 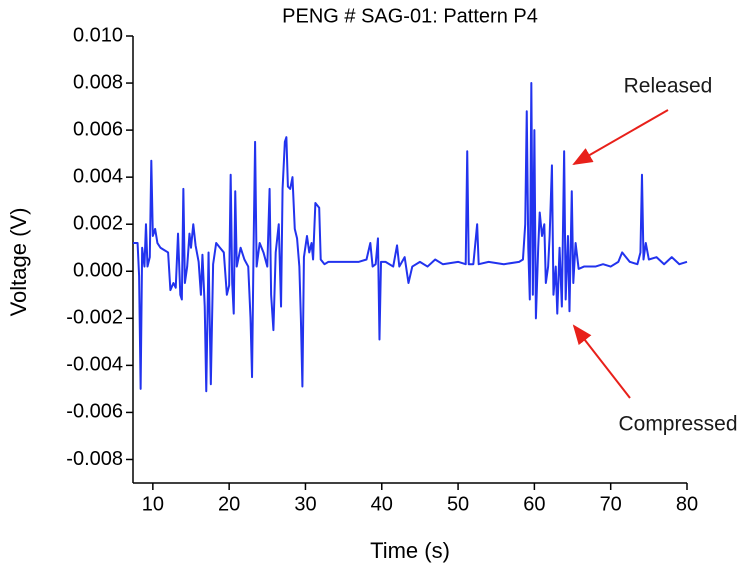 What do you see at coordinates (458, 504) in the screenshot?
I see `x-tick-label: 50` at bounding box center [458, 504].